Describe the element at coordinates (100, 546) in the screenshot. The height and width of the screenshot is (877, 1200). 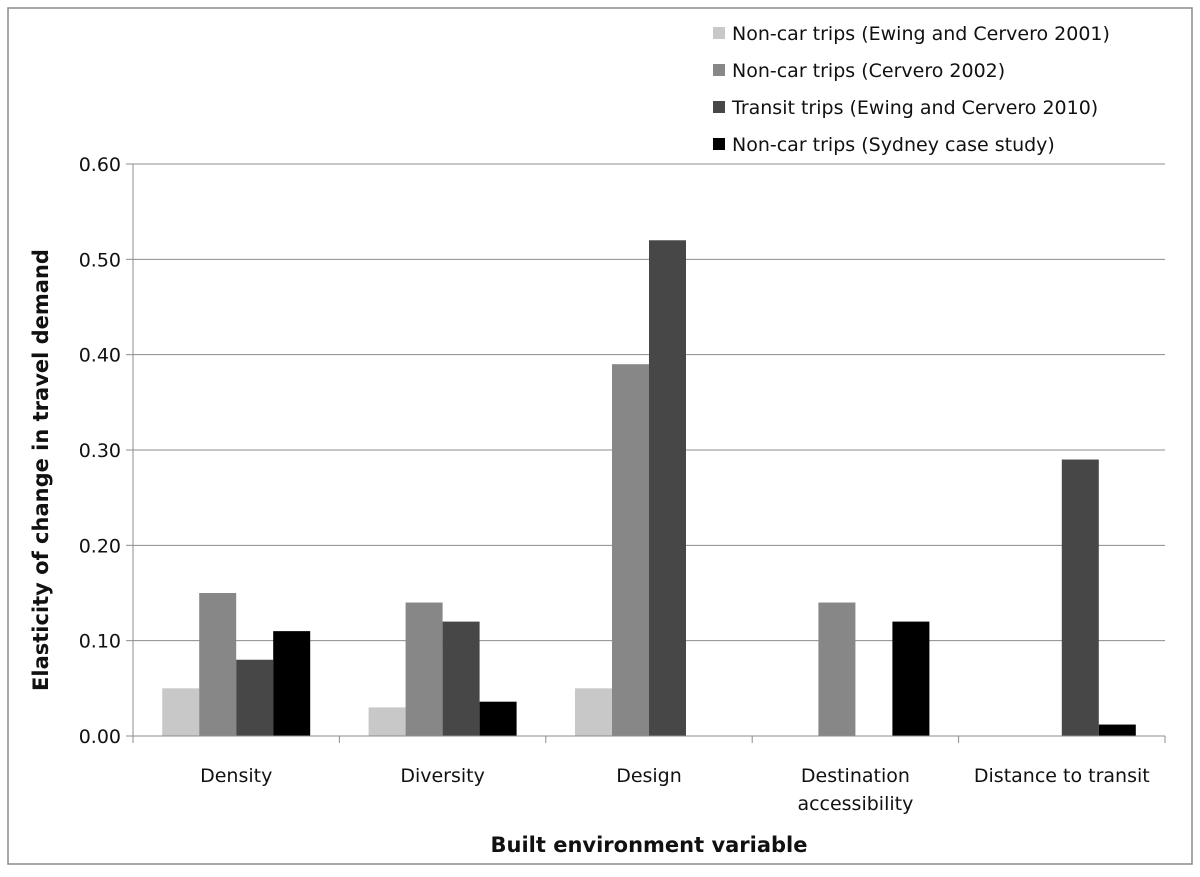
I see `y-tick-label: 0.20` at that location.